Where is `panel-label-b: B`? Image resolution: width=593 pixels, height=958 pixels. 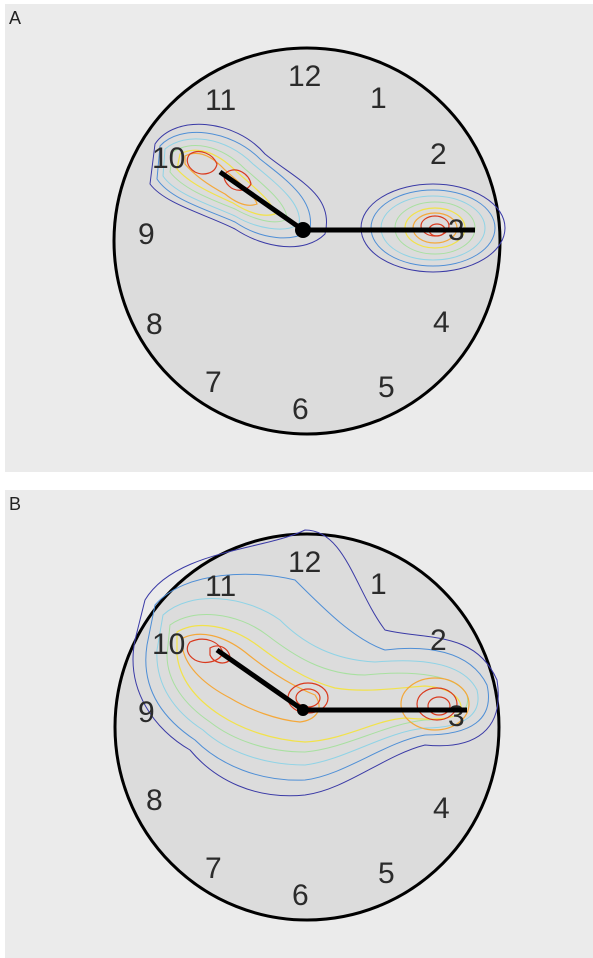 panel-label-b: B is located at coordinates (15, 504).